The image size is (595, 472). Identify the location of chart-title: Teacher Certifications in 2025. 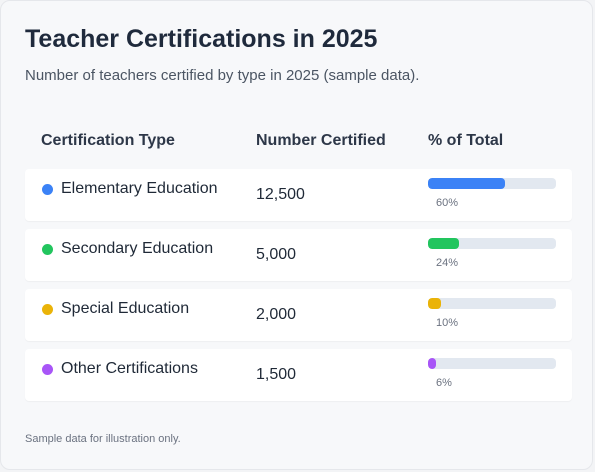
(201, 39).